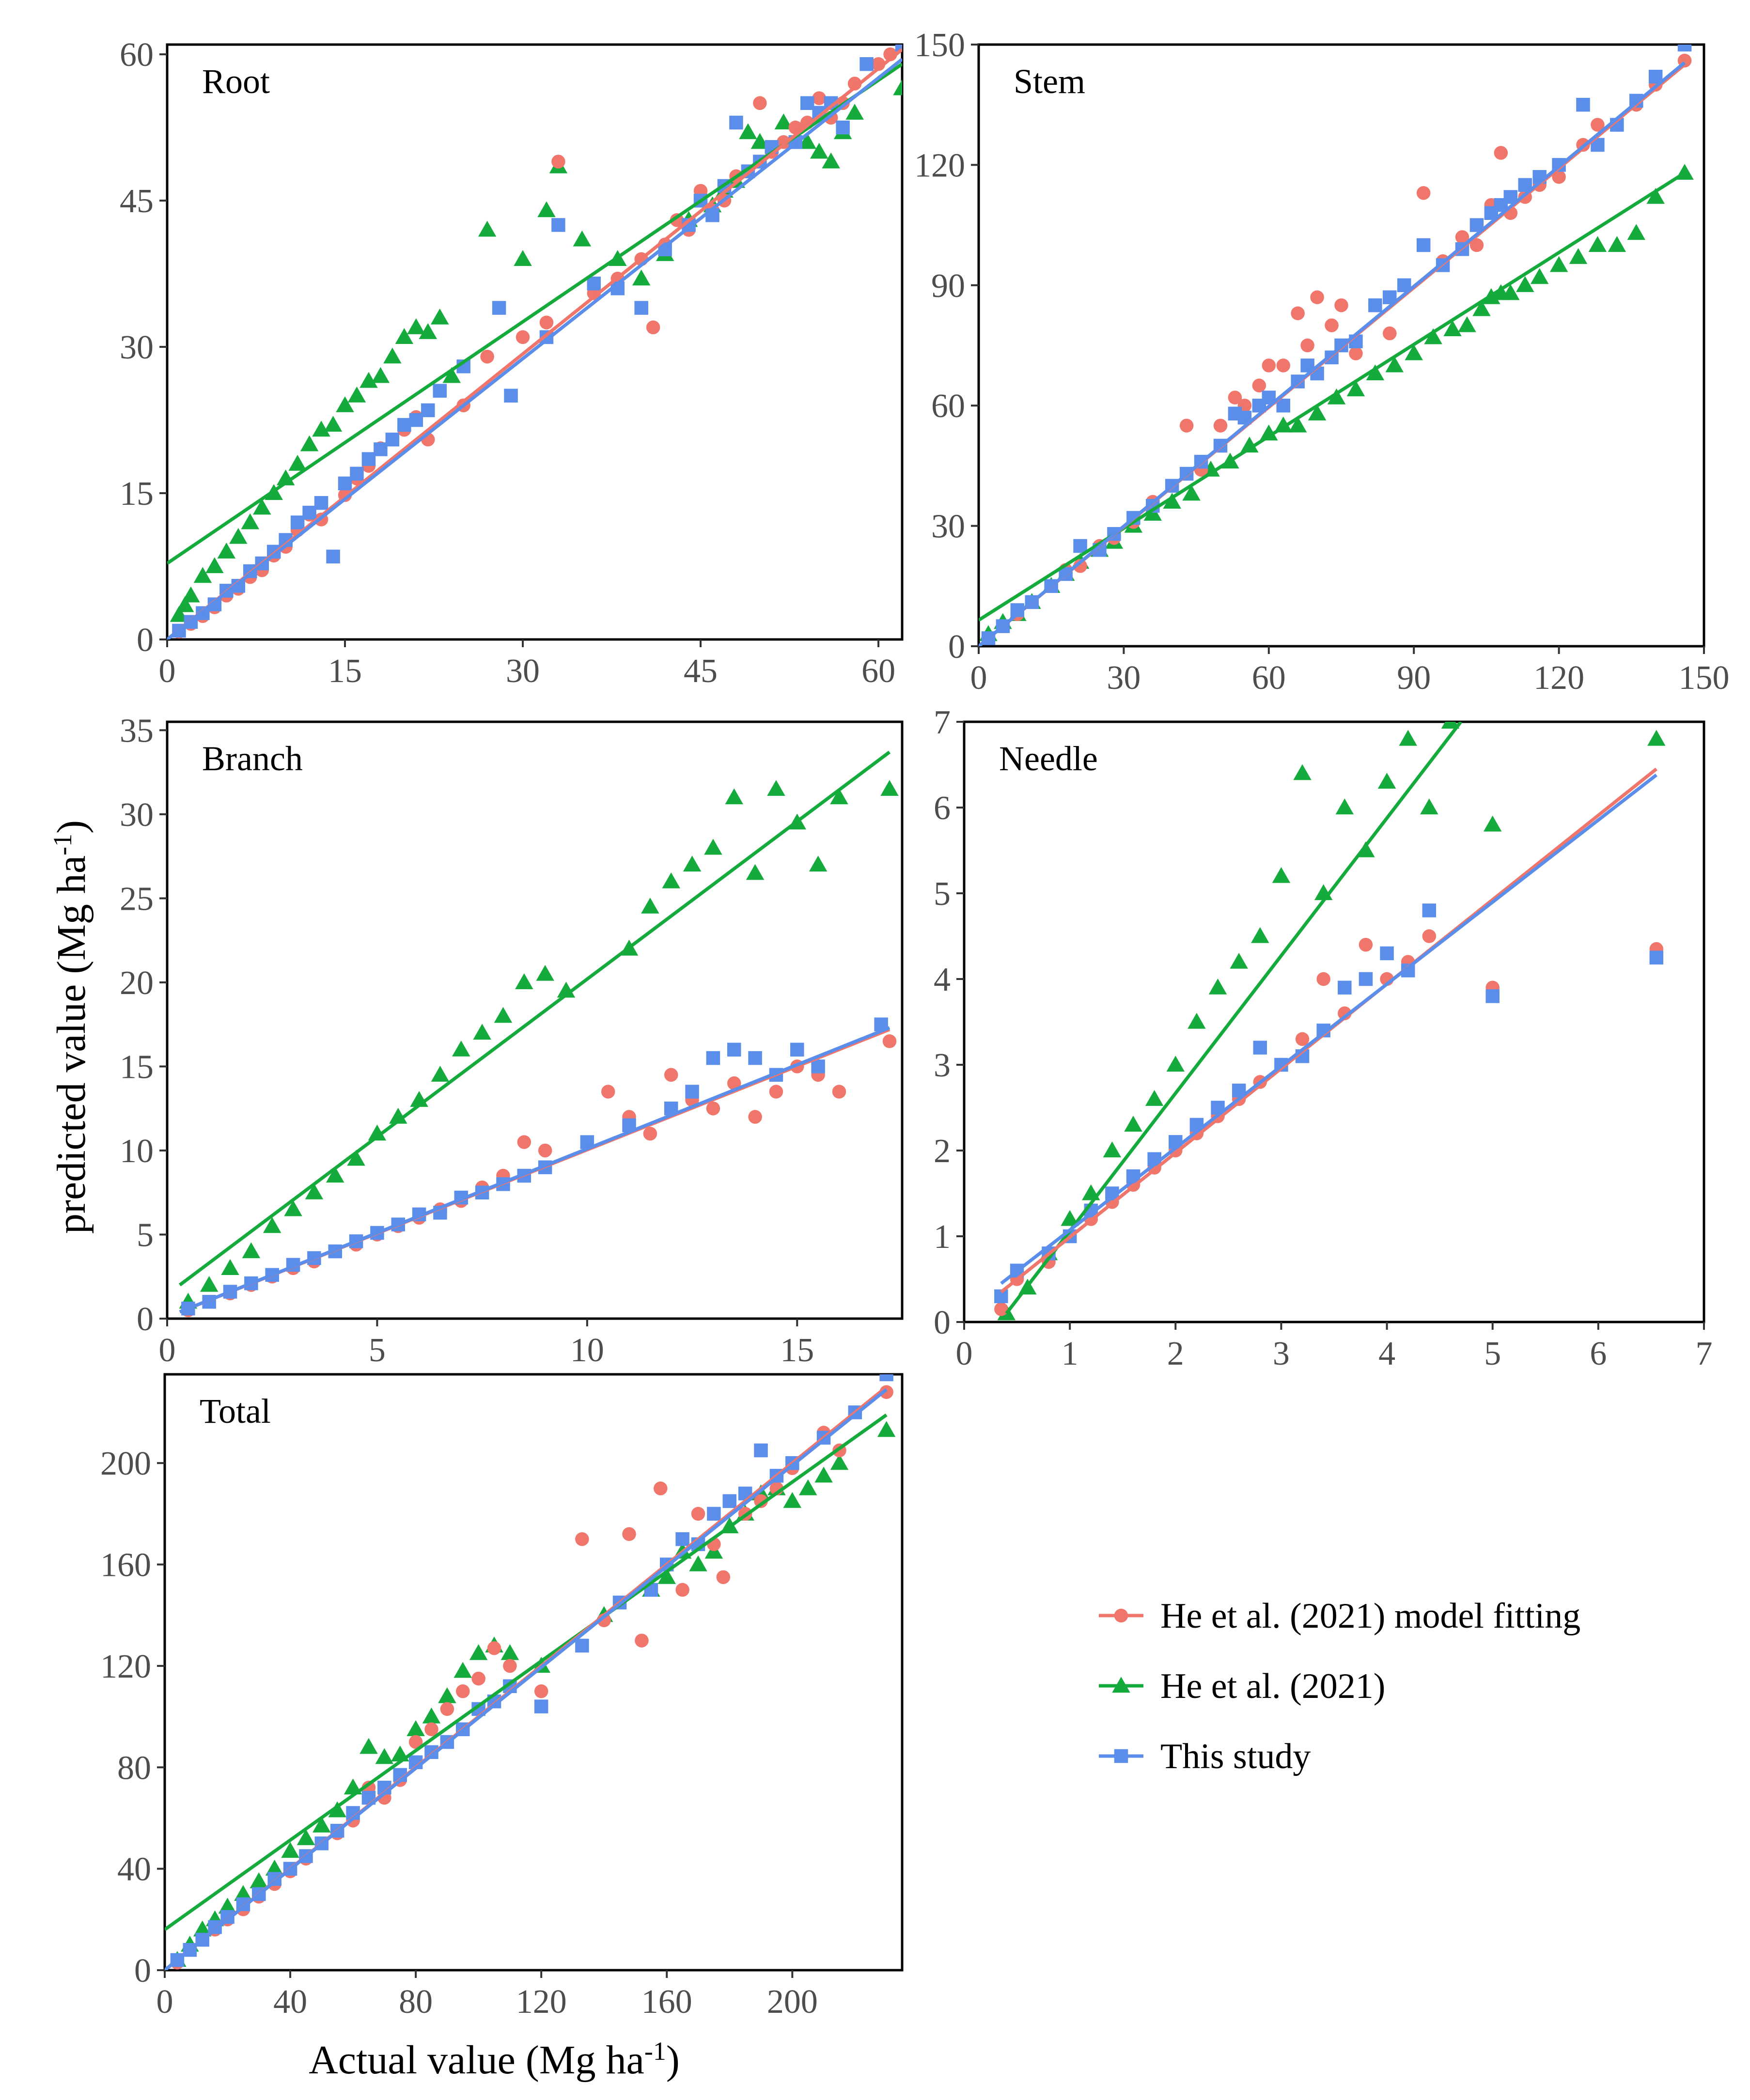 The image size is (1750, 2100). I want to click on x-tick-label: 2, so click(1175, 1353).